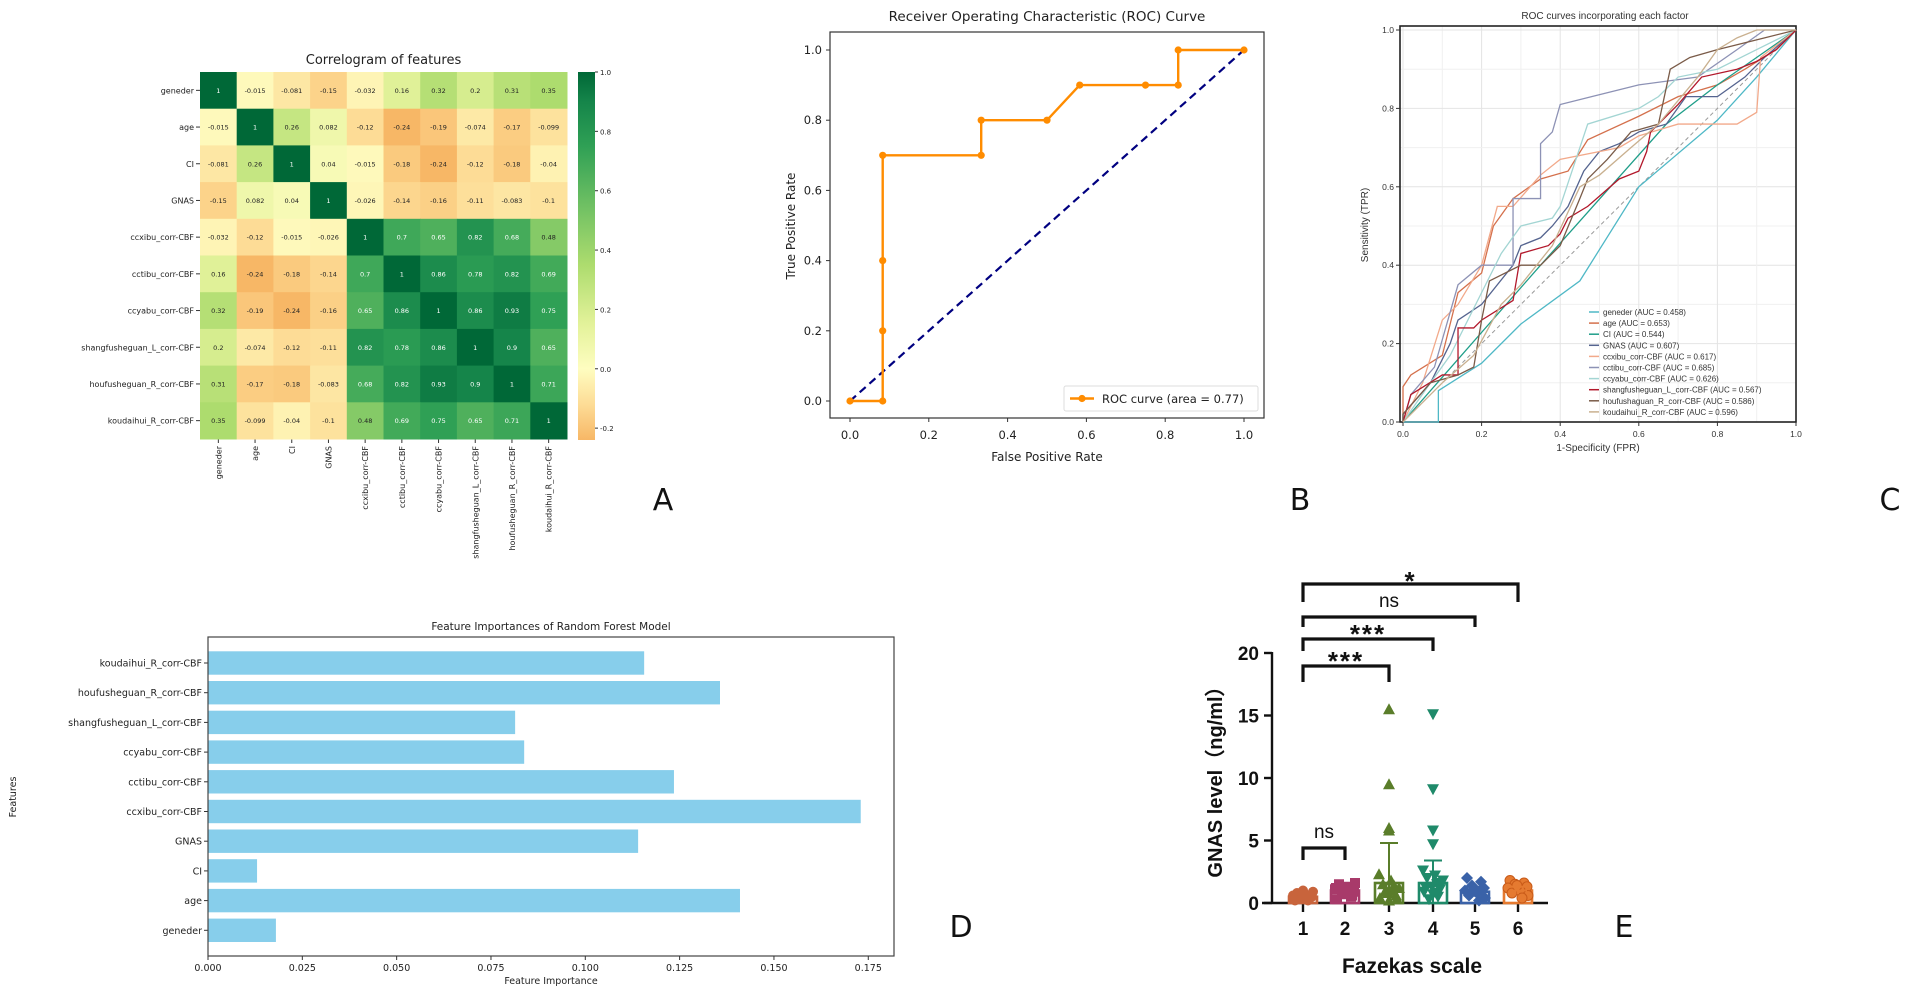 Image resolution: width=1915 pixels, height=992 pixels. What do you see at coordinates (512, 164) in the screenshot?
I see `cell-value: -0.18` at bounding box center [512, 164].